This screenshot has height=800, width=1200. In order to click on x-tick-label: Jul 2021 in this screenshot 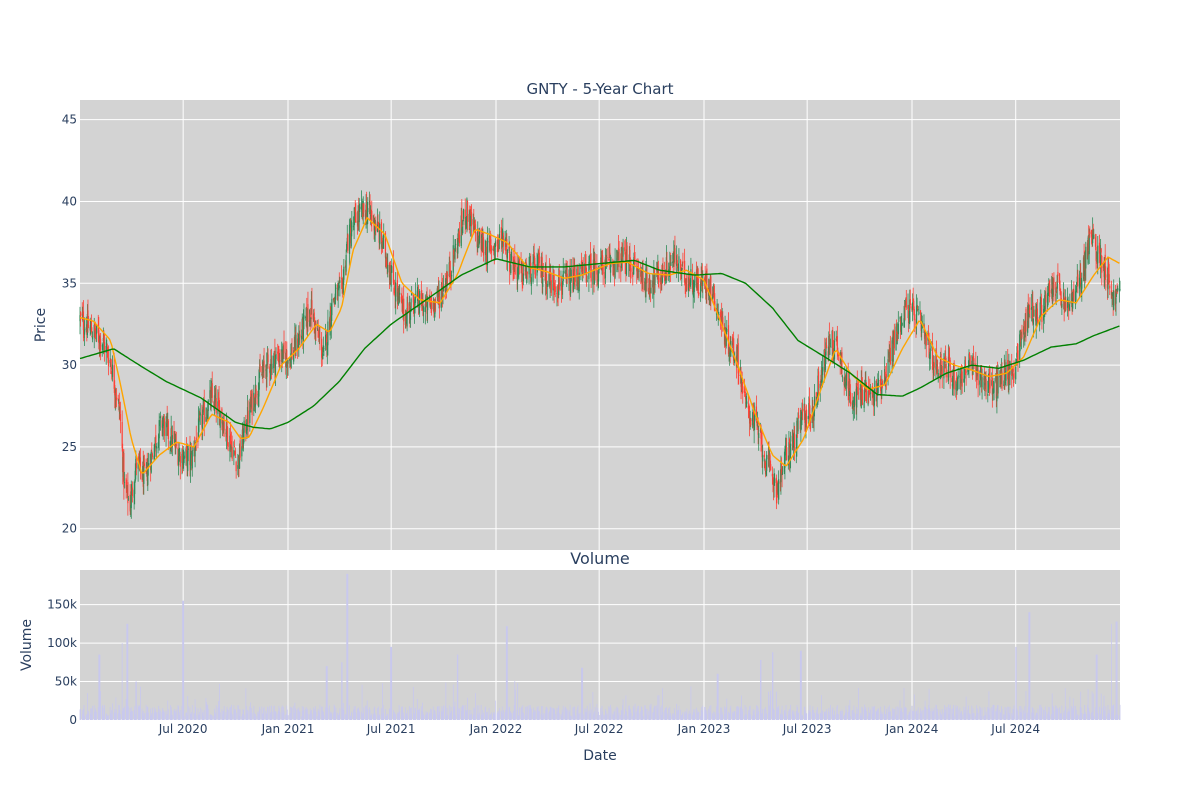, I will do `click(391, 729)`.